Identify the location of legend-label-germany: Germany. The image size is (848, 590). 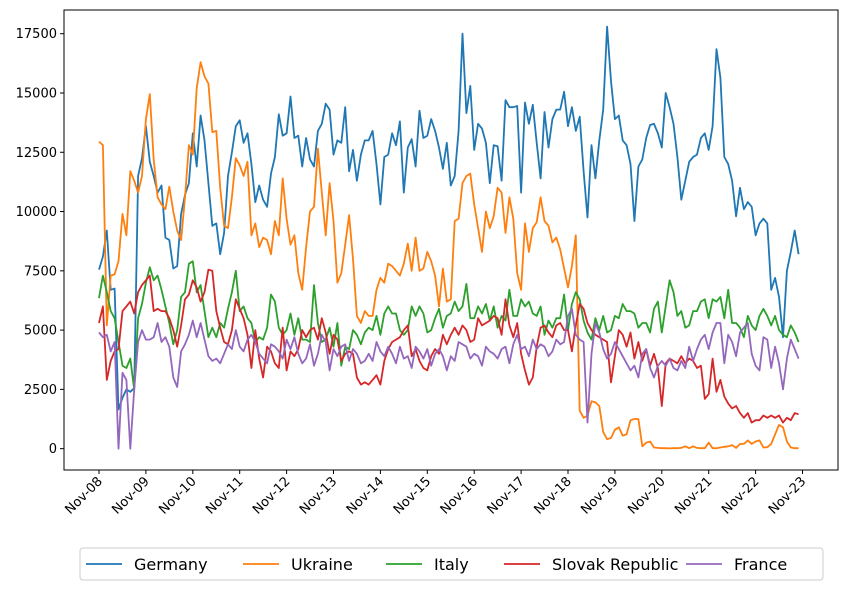
(171, 564).